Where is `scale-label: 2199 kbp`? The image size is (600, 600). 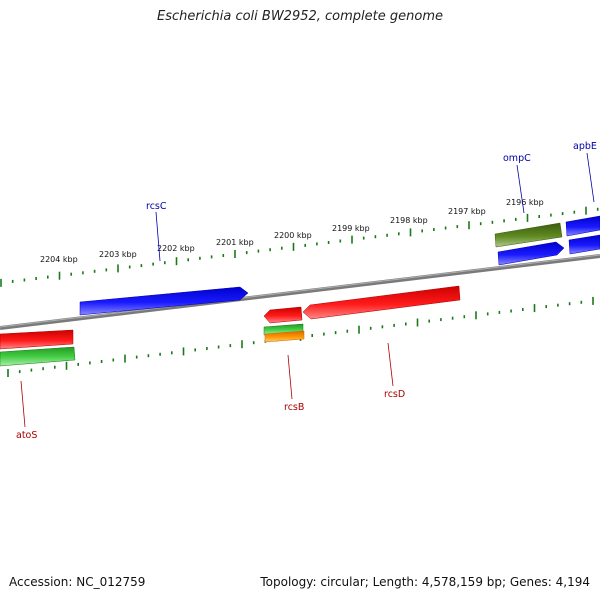 scale-label: 2199 kbp is located at coordinates (351, 228).